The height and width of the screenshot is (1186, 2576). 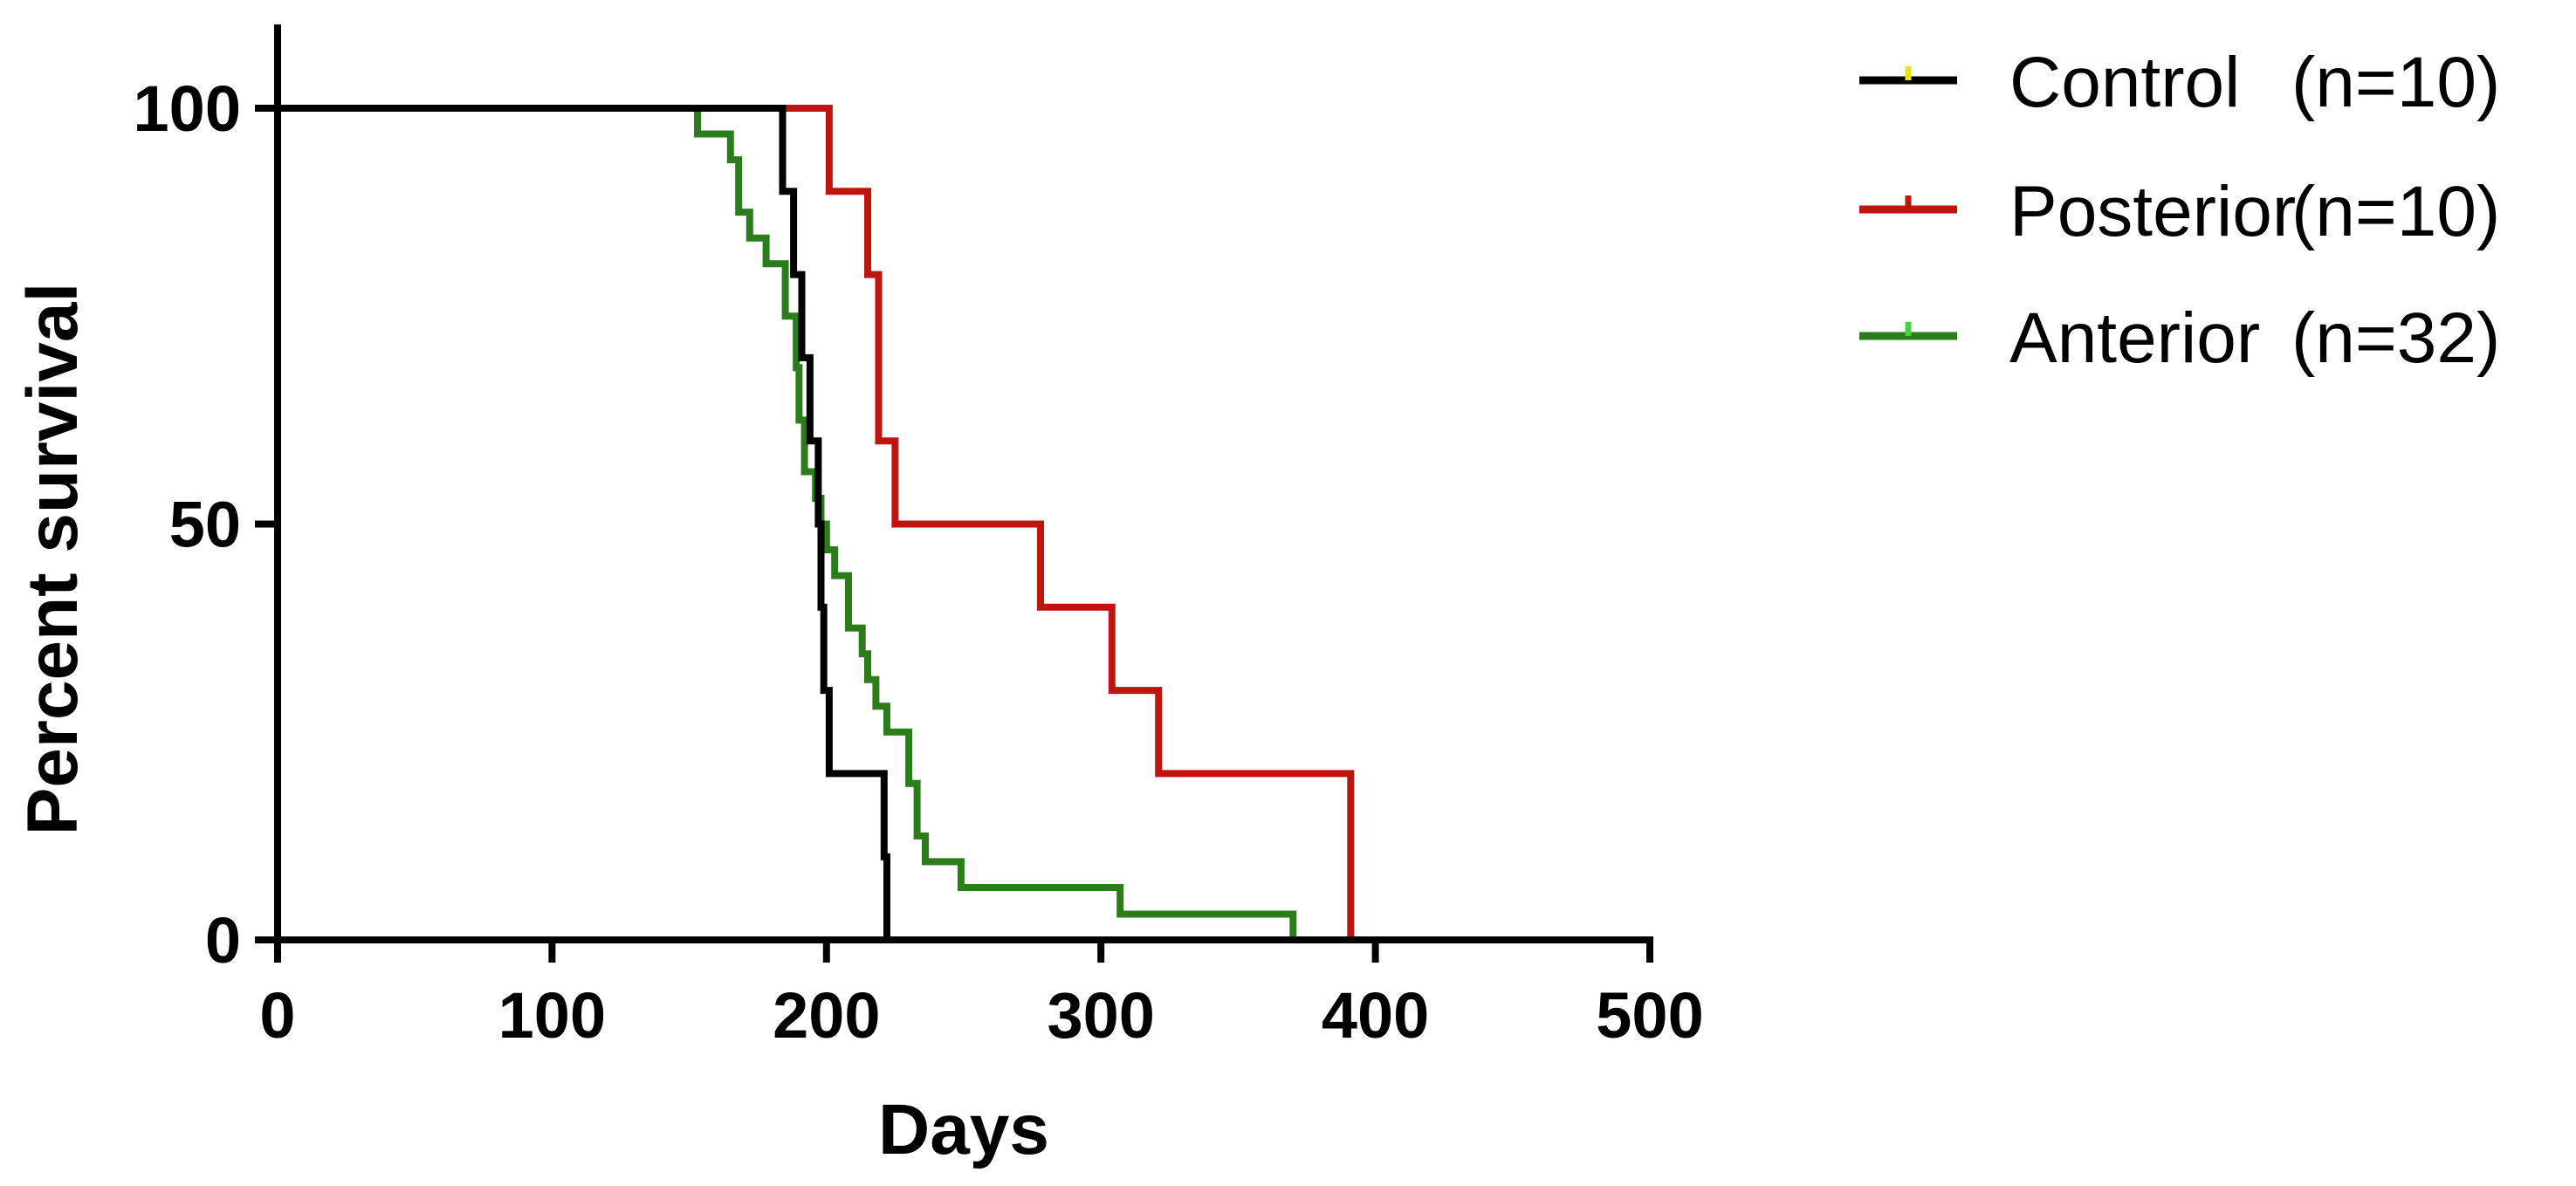 I want to click on legend-item-posterior: Posterior(n=10), so click(x=2180, y=211).